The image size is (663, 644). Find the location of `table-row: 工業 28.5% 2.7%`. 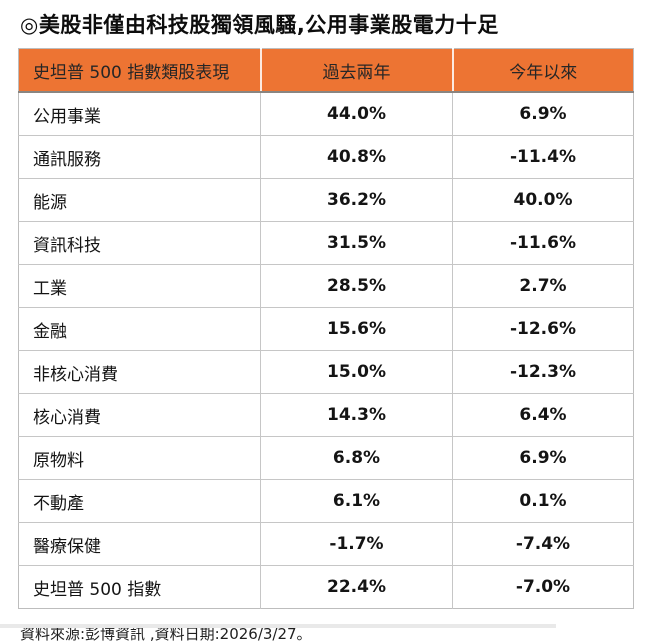

table-row: 工業 28.5% 2.7% is located at coordinates (326, 286).